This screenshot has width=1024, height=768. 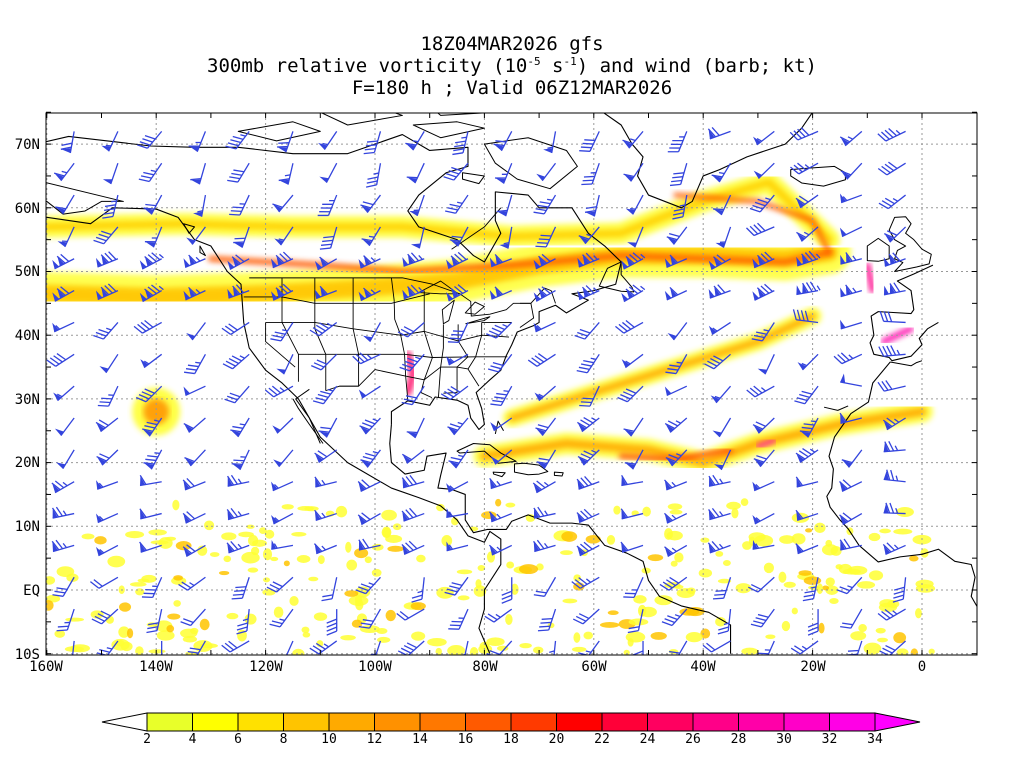 What do you see at coordinates (878, 249) in the screenshot?
I see `ireland` at bounding box center [878, 249].